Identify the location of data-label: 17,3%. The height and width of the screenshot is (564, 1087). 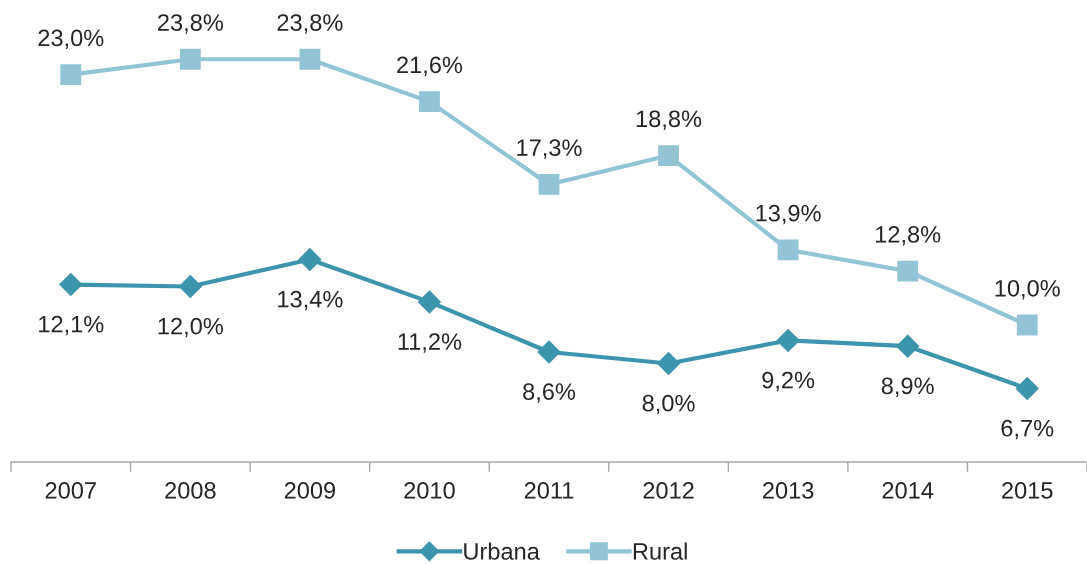
(549, 149).